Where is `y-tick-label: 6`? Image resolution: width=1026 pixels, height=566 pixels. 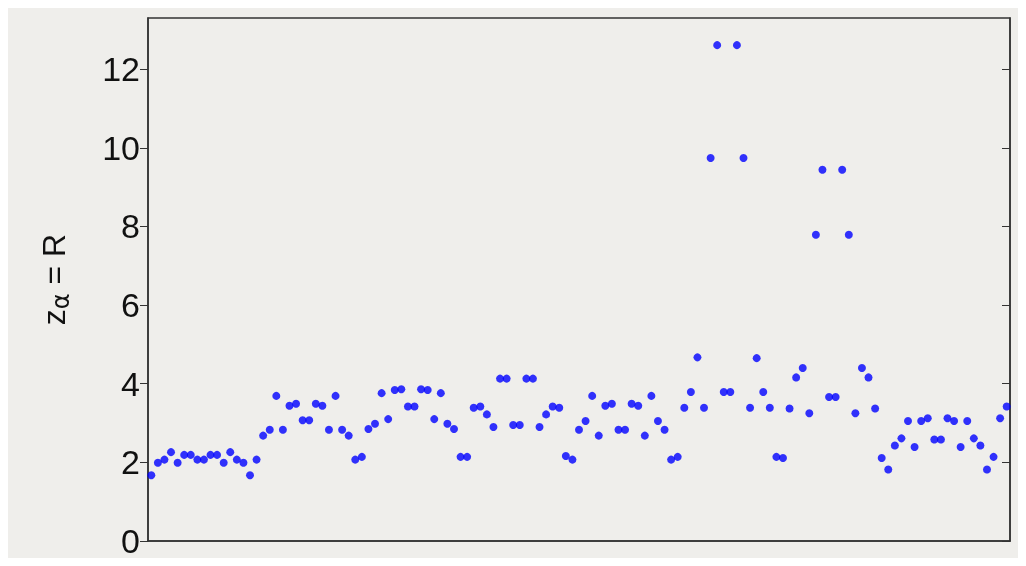
y-tick-label: 6 is located at coordinates (130, 305).